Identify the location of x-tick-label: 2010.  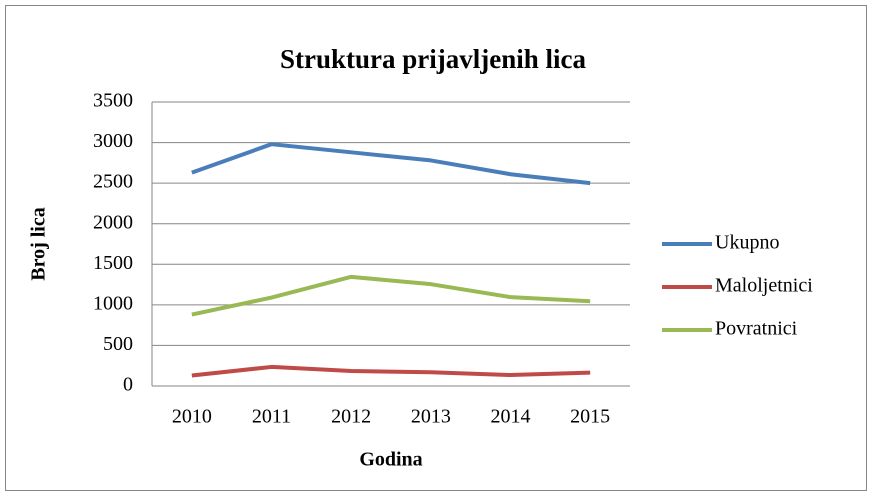
(192, 417).